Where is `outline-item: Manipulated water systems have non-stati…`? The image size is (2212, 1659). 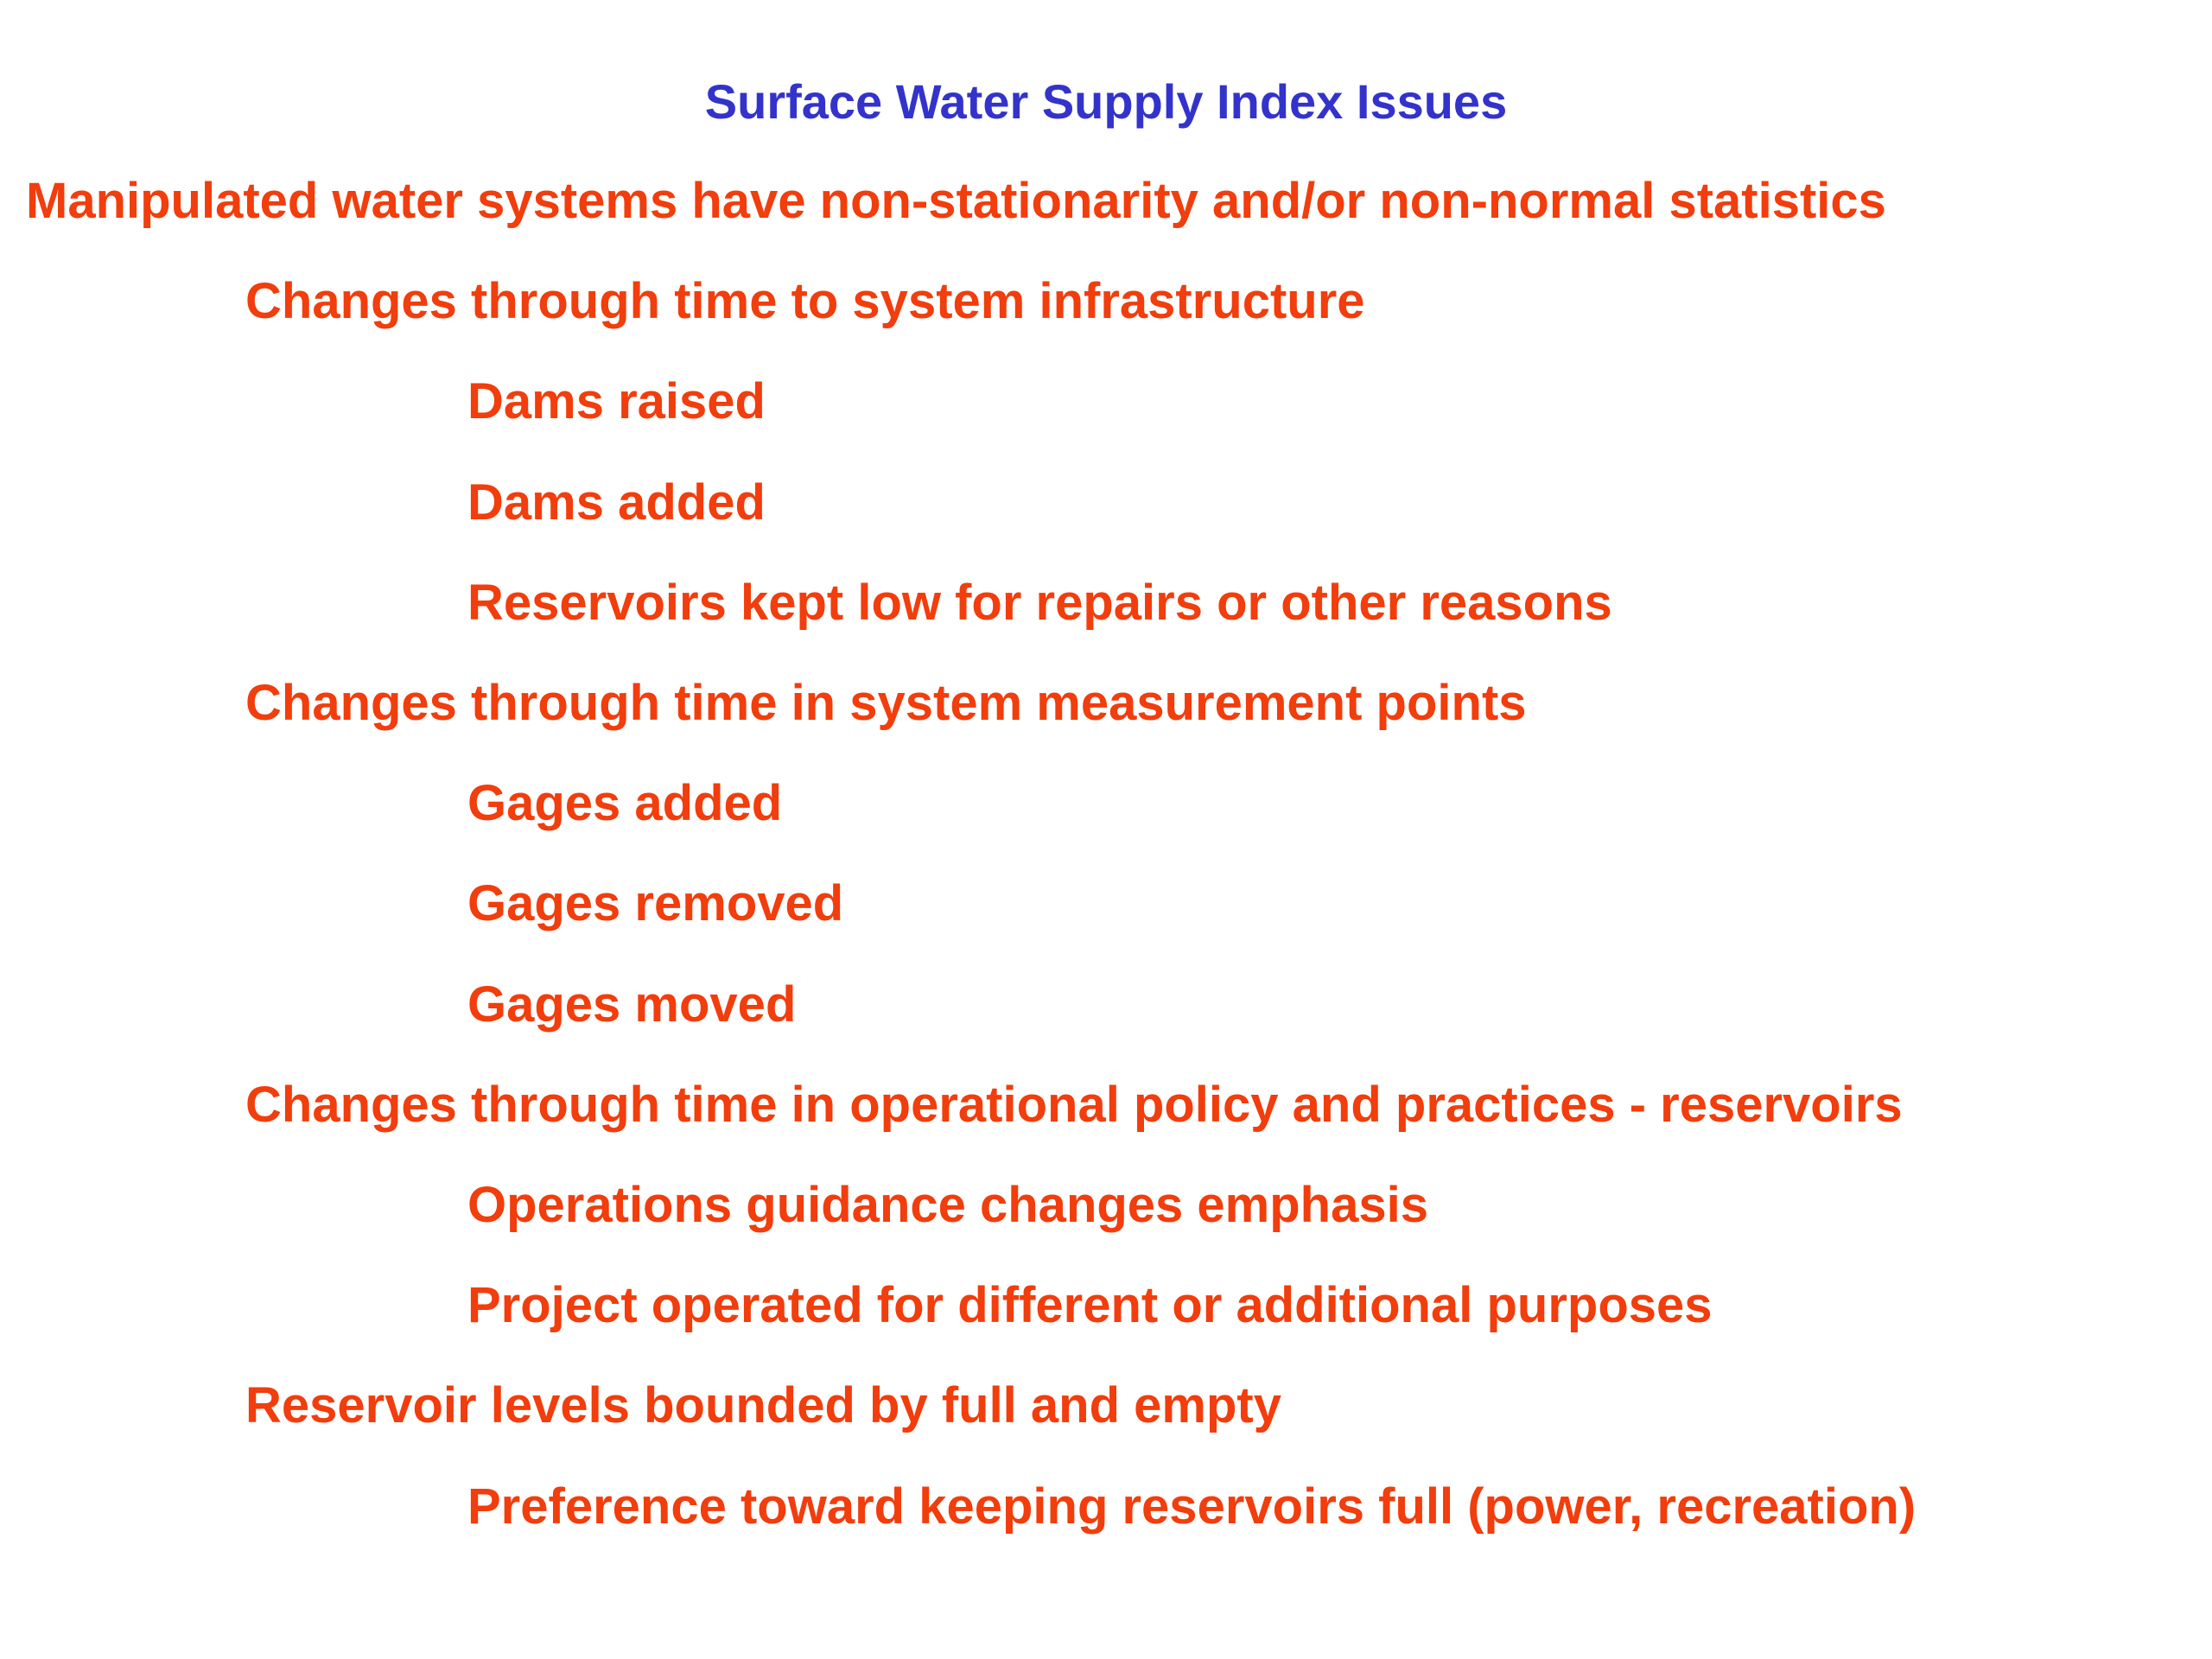
outline-item: Manipulated water systems have non-stati… is located at coordinates (956, 201).